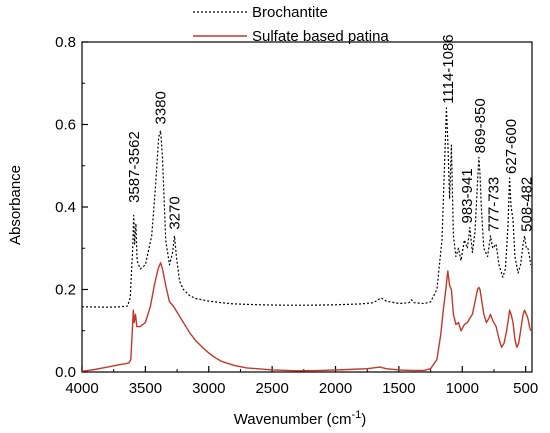 This screenshot has height=433, width=550. I want to click on x-axis-label: Wavenumber (cm-1), so click(300, 418).